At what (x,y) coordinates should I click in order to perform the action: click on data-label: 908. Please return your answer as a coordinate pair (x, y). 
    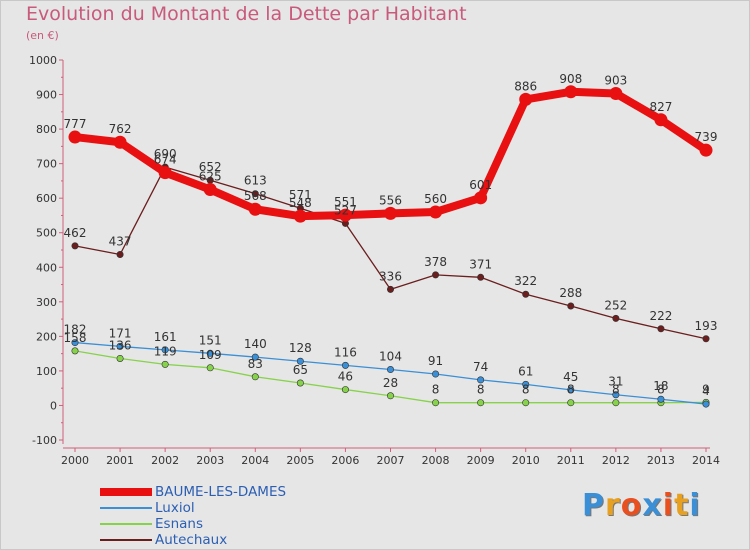
    Looking at the image, I should click on (570, 79).